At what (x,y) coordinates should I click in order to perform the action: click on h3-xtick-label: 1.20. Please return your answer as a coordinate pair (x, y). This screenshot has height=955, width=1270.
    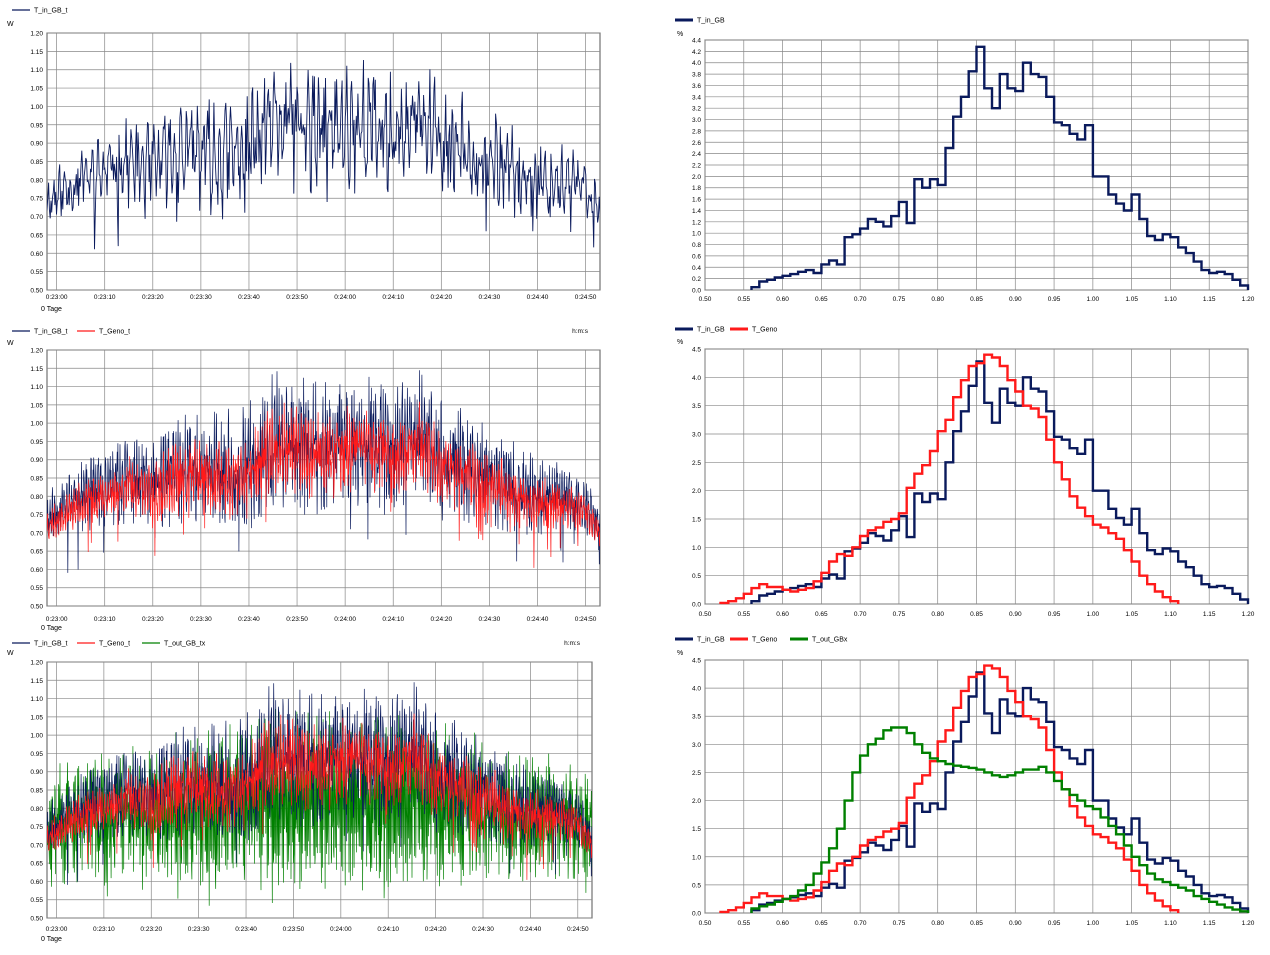
    Looking at the image, I should click on (1248, 923).